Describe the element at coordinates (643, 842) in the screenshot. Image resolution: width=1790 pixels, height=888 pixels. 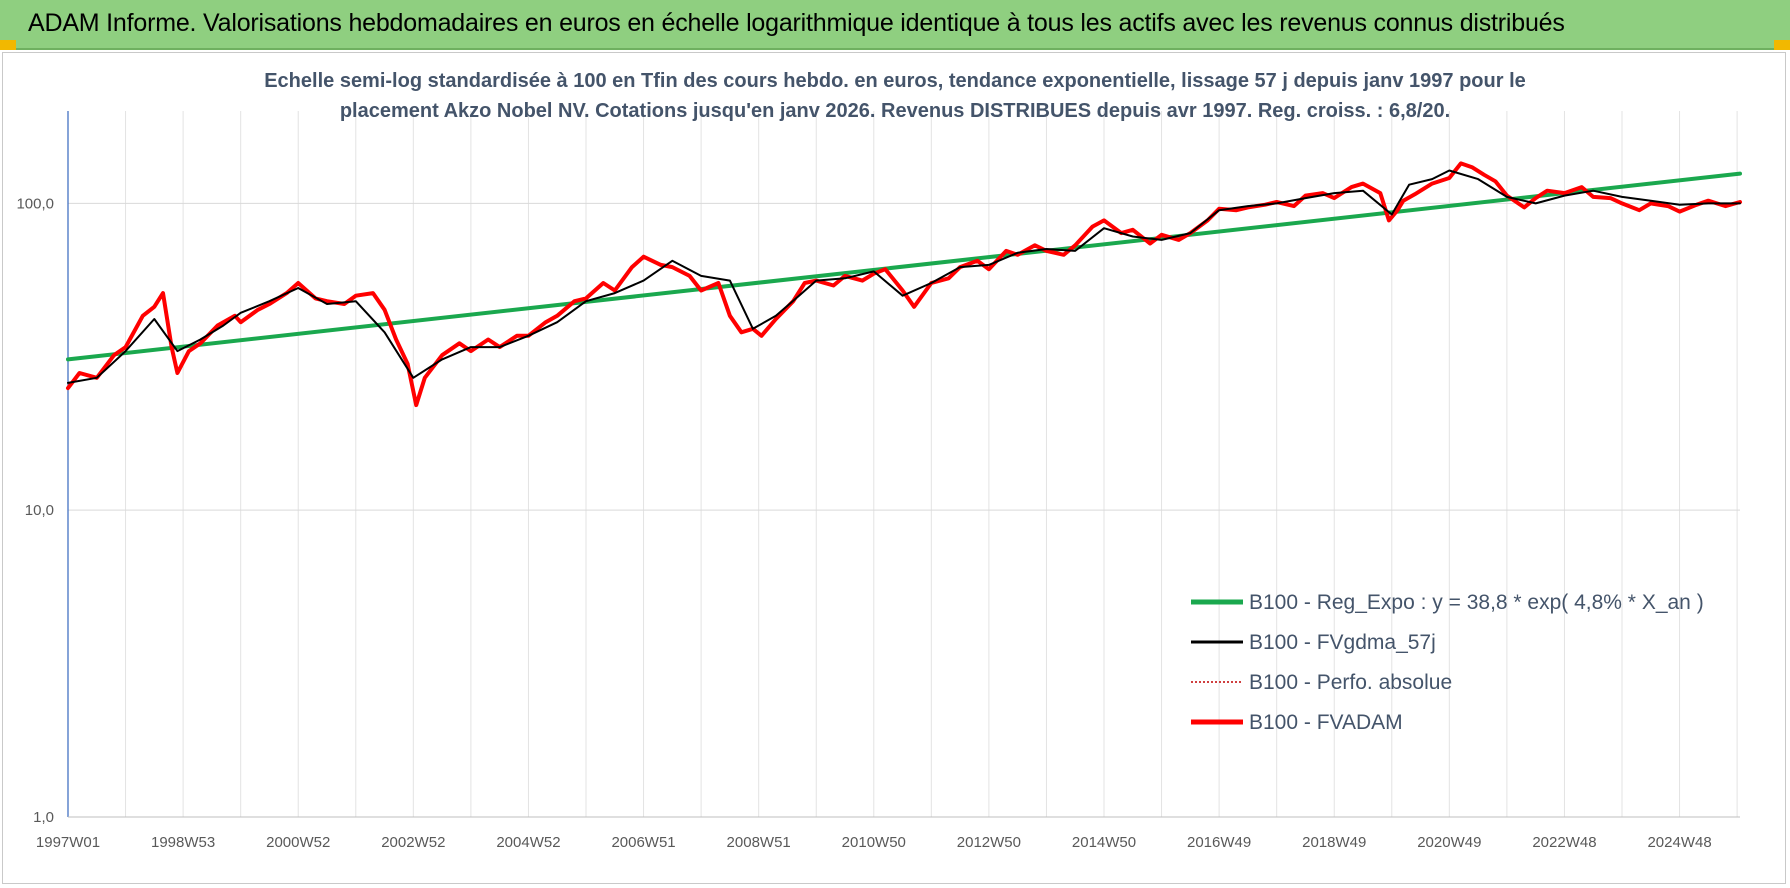
I see `x-tick-label: 2006W51` at that location.